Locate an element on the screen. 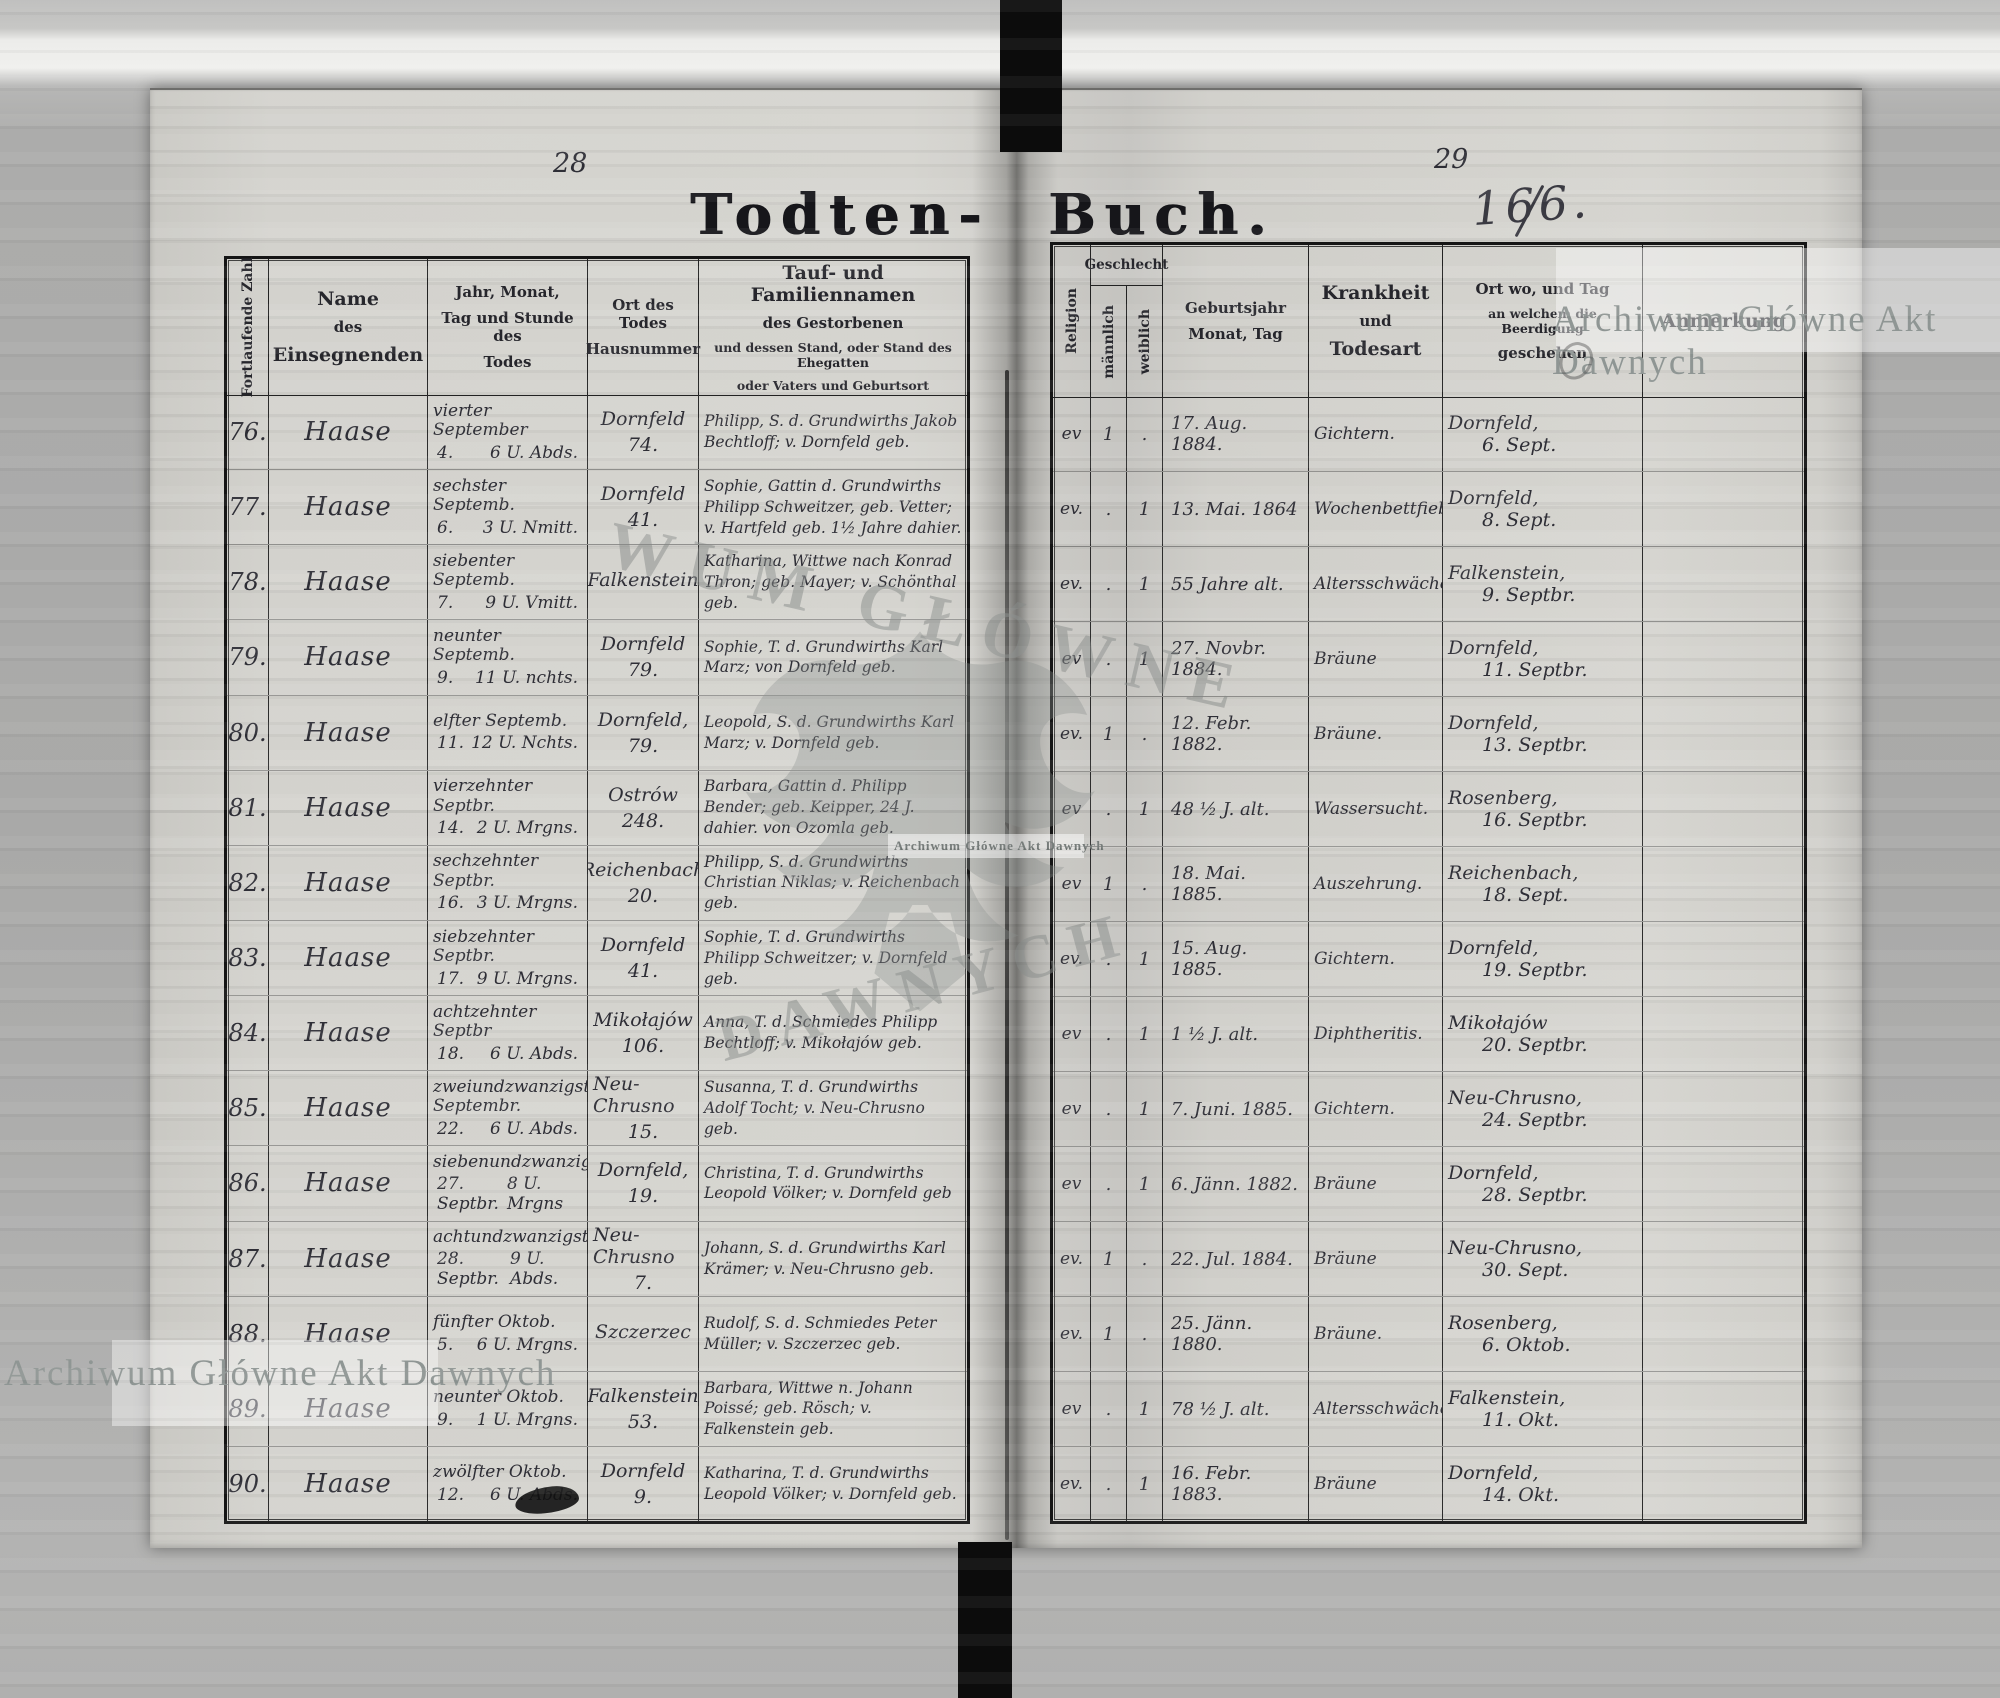  anmerkung-label: Anmerkung is located at coordinates (1723, 321).